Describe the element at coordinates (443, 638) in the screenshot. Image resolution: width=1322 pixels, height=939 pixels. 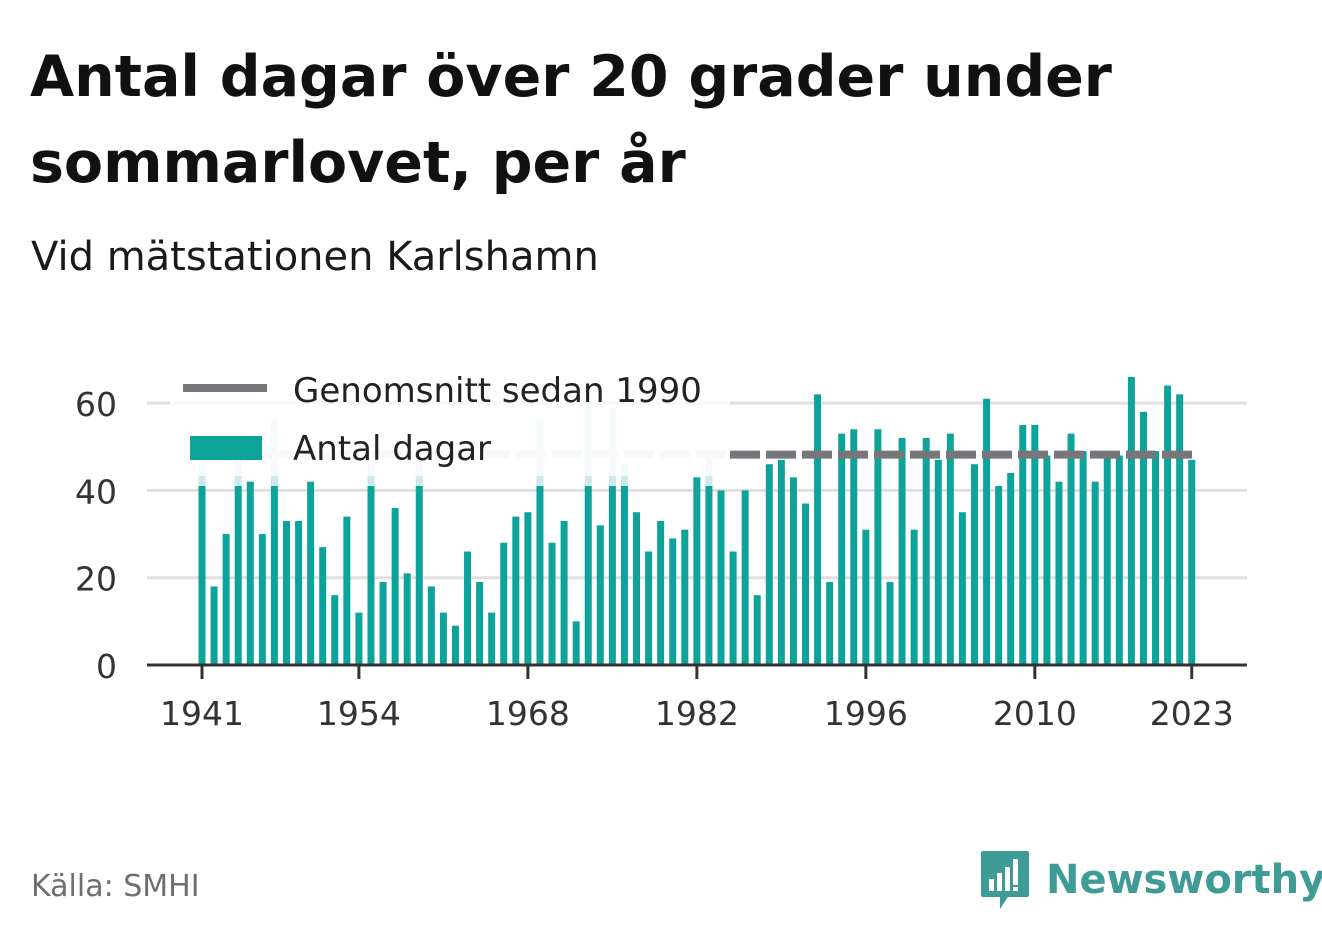
I see `bar-1961` at that location.